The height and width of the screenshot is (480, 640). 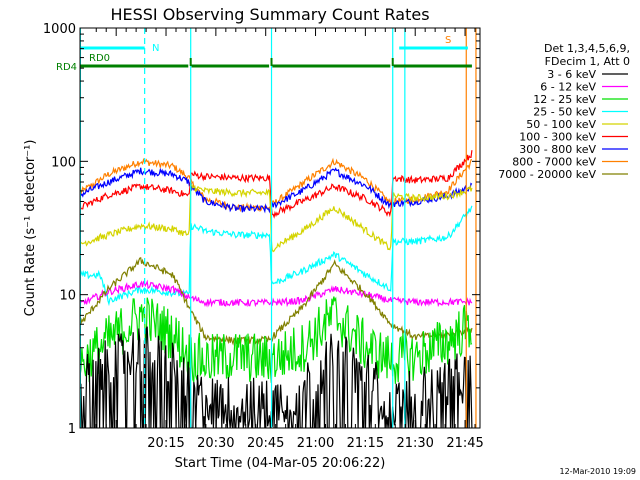 What do you see at coordinates (464, 443) in the screenshot?
I see `x-tick-label: 21:45` at bounding box center [464, 443].